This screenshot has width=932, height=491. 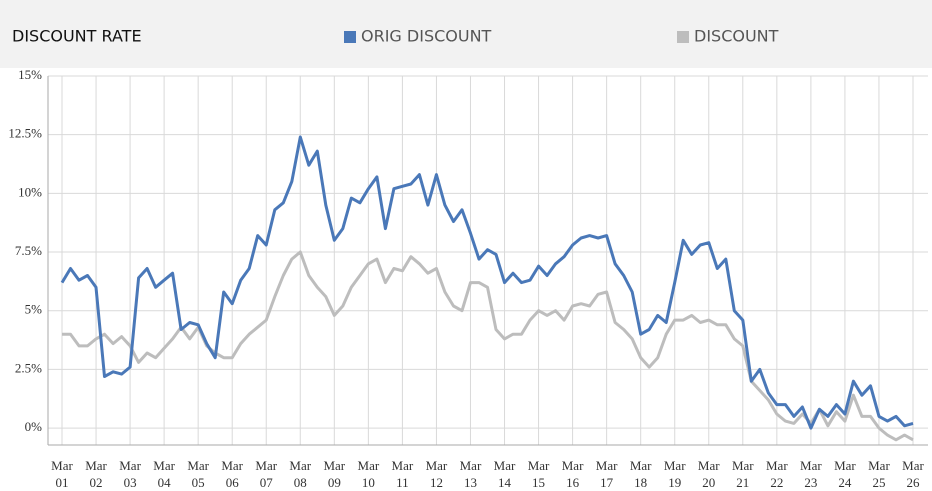 What do you see at coordinates (34, 309) in the screenshot?
I see `y-tick-label: 5%` at bounding box center [34, 309].